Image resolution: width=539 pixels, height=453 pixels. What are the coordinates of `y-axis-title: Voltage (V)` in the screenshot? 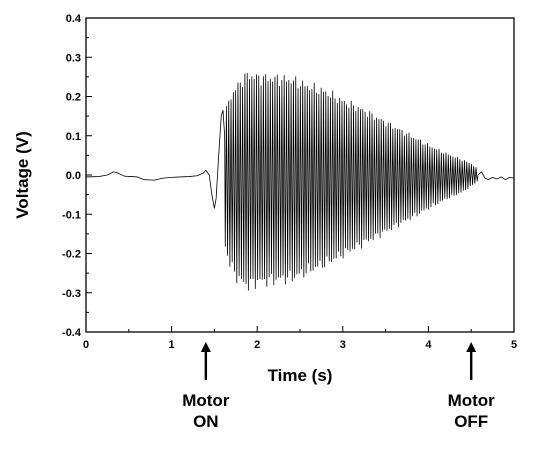 It's located at (22, 175).